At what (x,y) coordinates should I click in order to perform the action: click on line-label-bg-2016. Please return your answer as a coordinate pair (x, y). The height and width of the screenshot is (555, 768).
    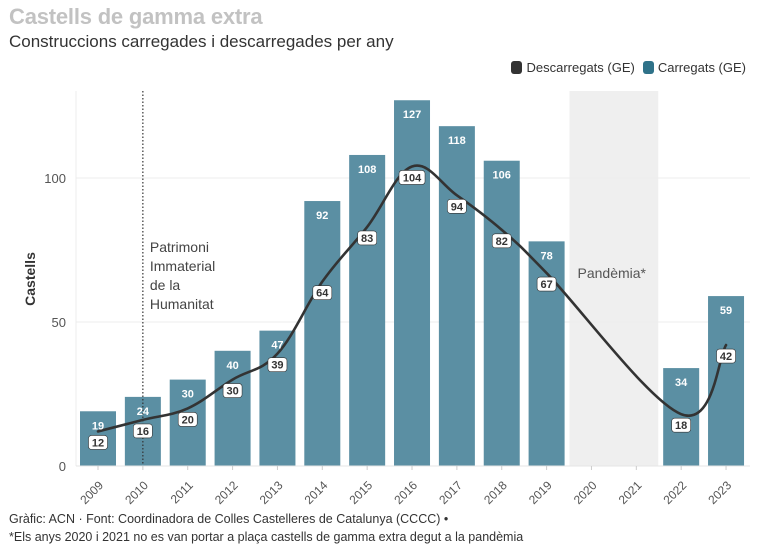
    Looking at the image, I should click on (412, 177).